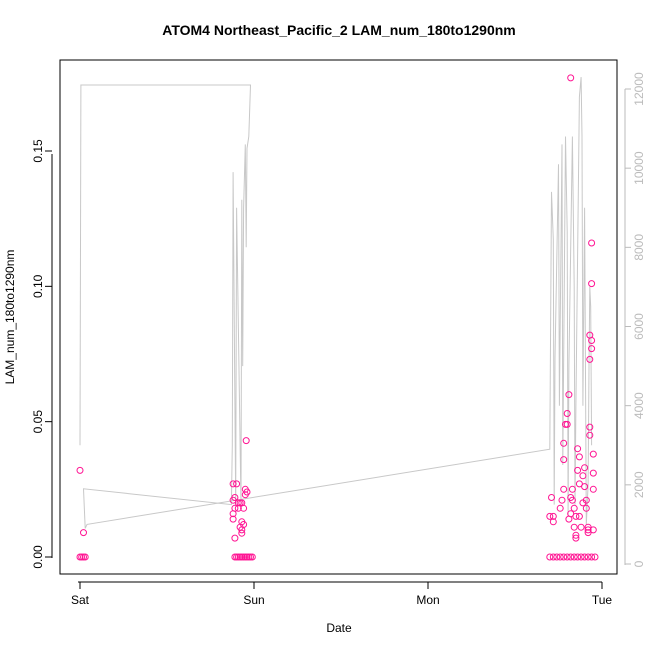  I want to click on x-axis-label: Date, so click(339, 628).